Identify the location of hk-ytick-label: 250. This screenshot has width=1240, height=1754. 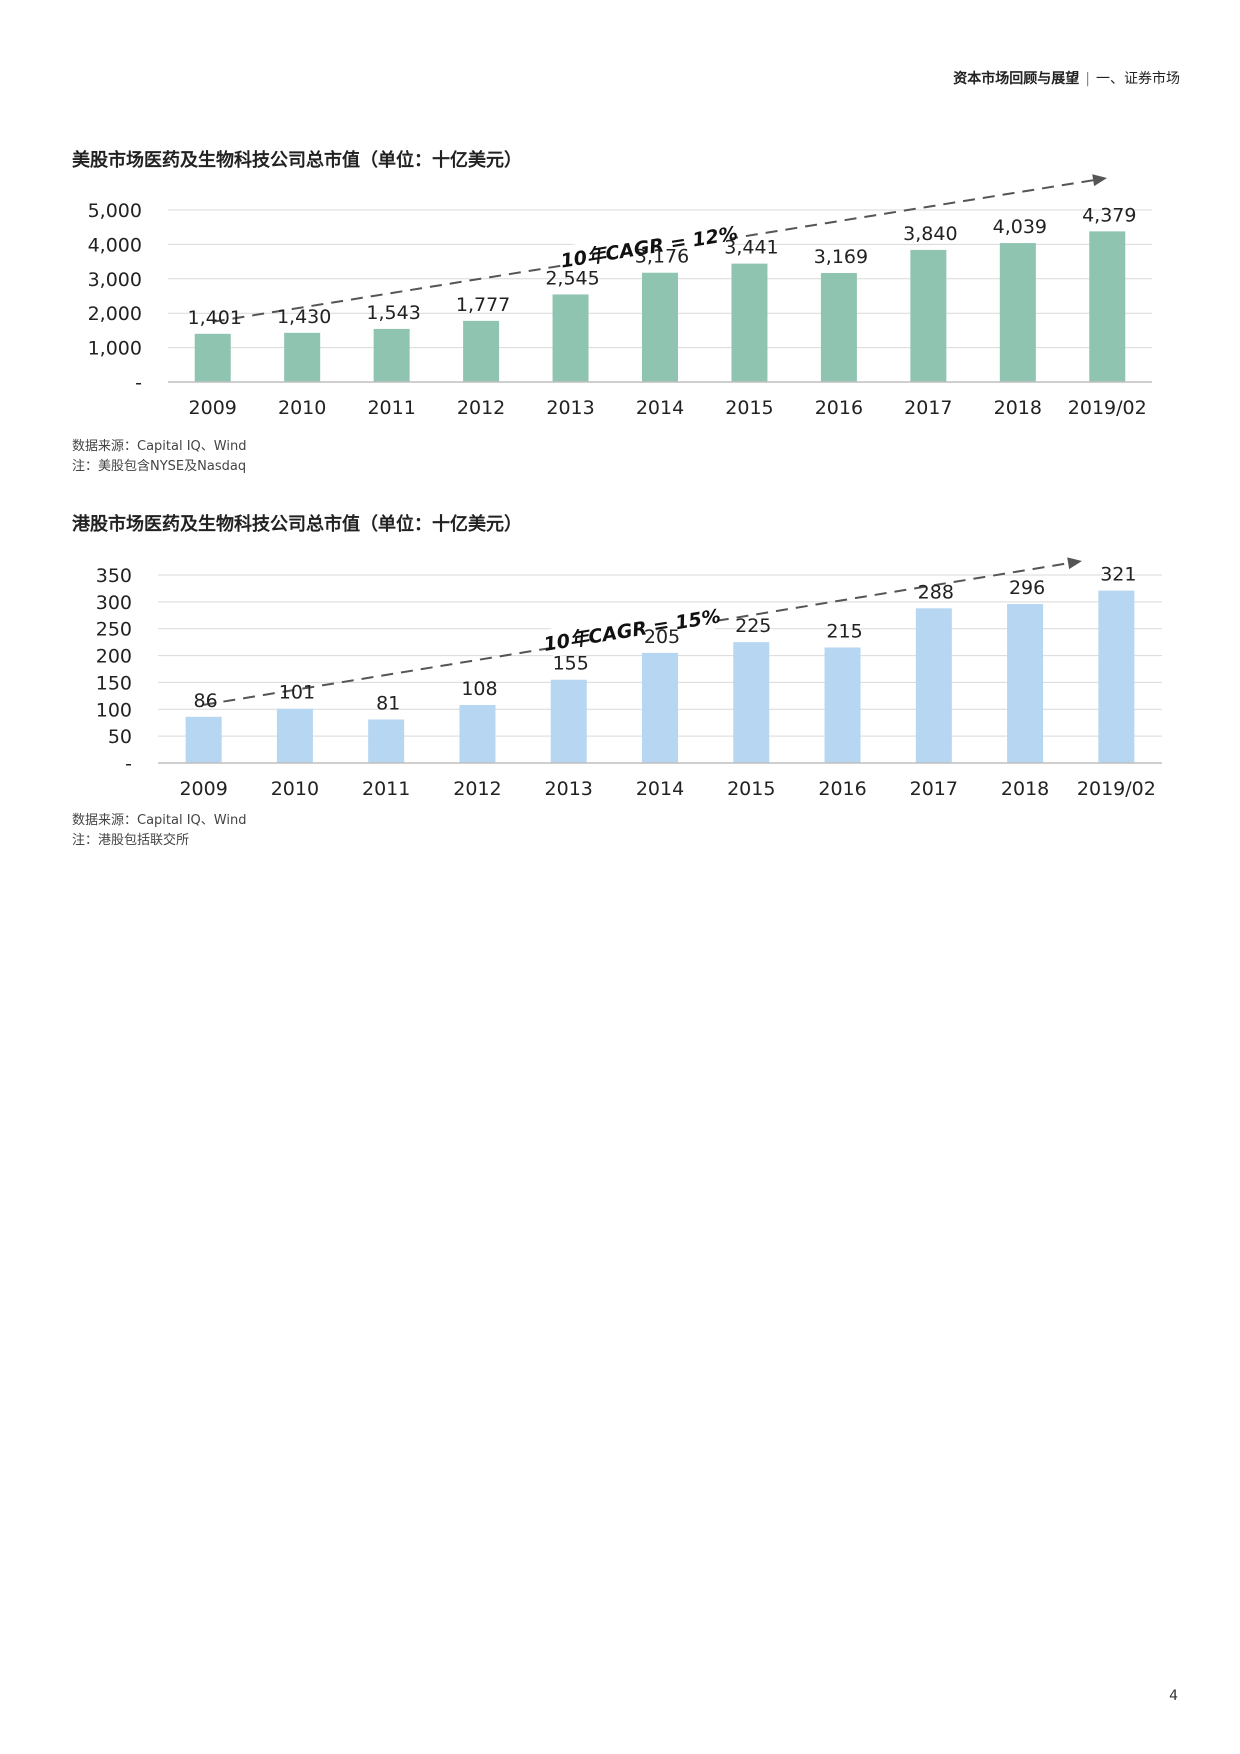
(114, 630).